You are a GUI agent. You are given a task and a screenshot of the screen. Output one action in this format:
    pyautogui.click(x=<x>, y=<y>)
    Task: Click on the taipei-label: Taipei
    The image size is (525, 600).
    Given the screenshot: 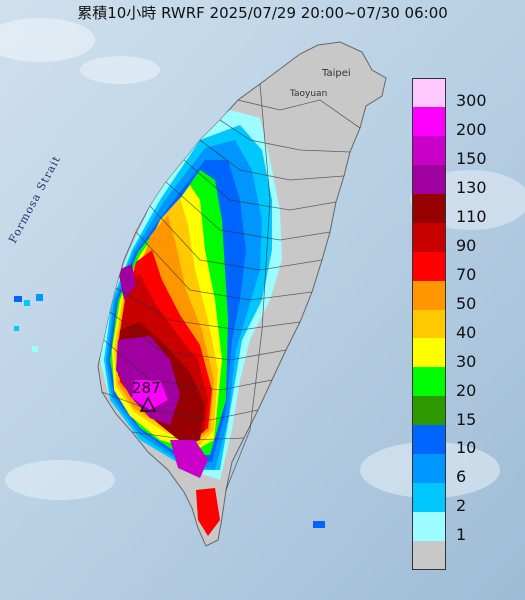 What is the action you would take?
    pyautogui.click(x=336, y=73)
    